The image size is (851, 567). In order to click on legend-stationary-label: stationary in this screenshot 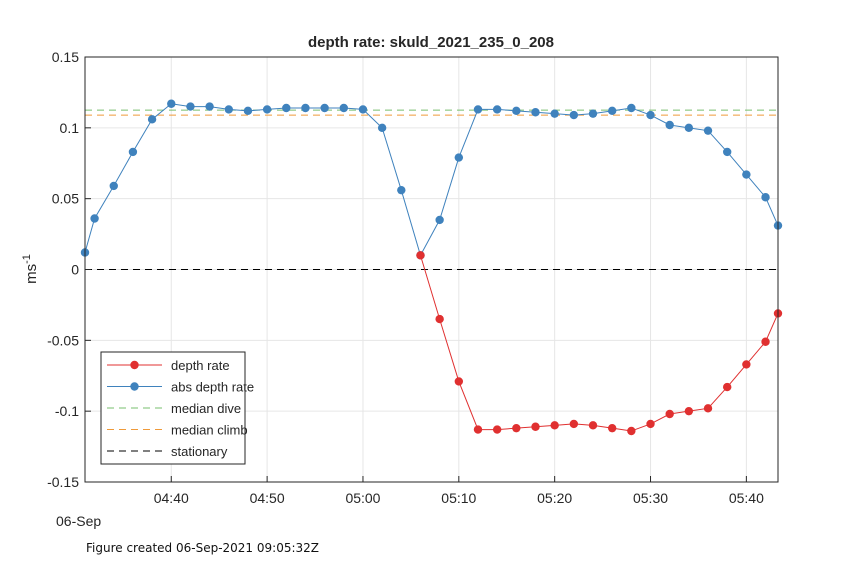, I will do `click(199, 451)`.